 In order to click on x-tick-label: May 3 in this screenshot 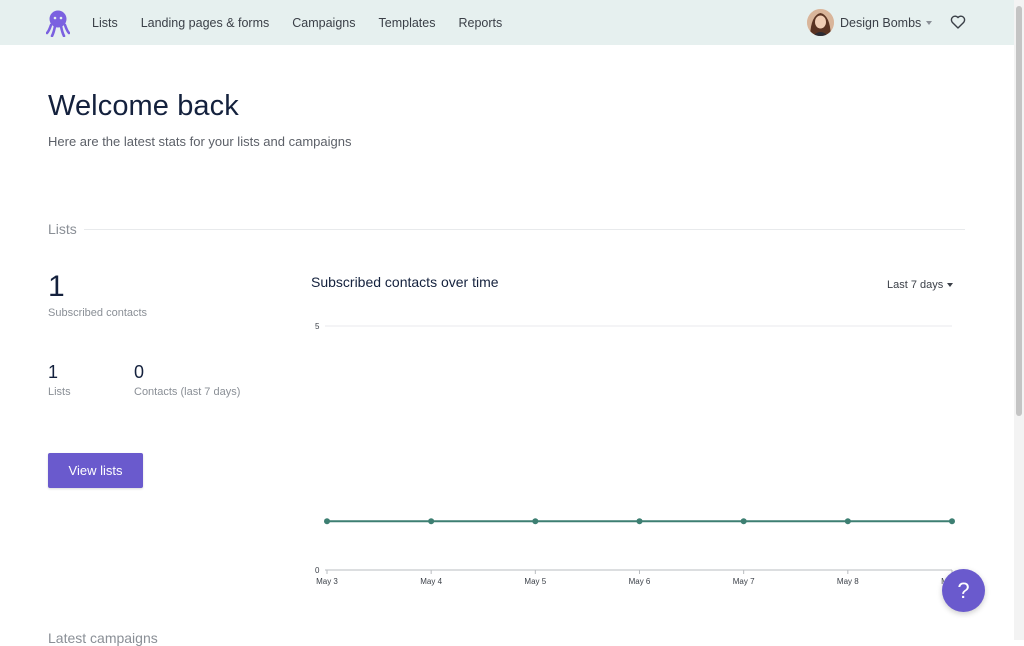, I will do `click(327, 581)`.